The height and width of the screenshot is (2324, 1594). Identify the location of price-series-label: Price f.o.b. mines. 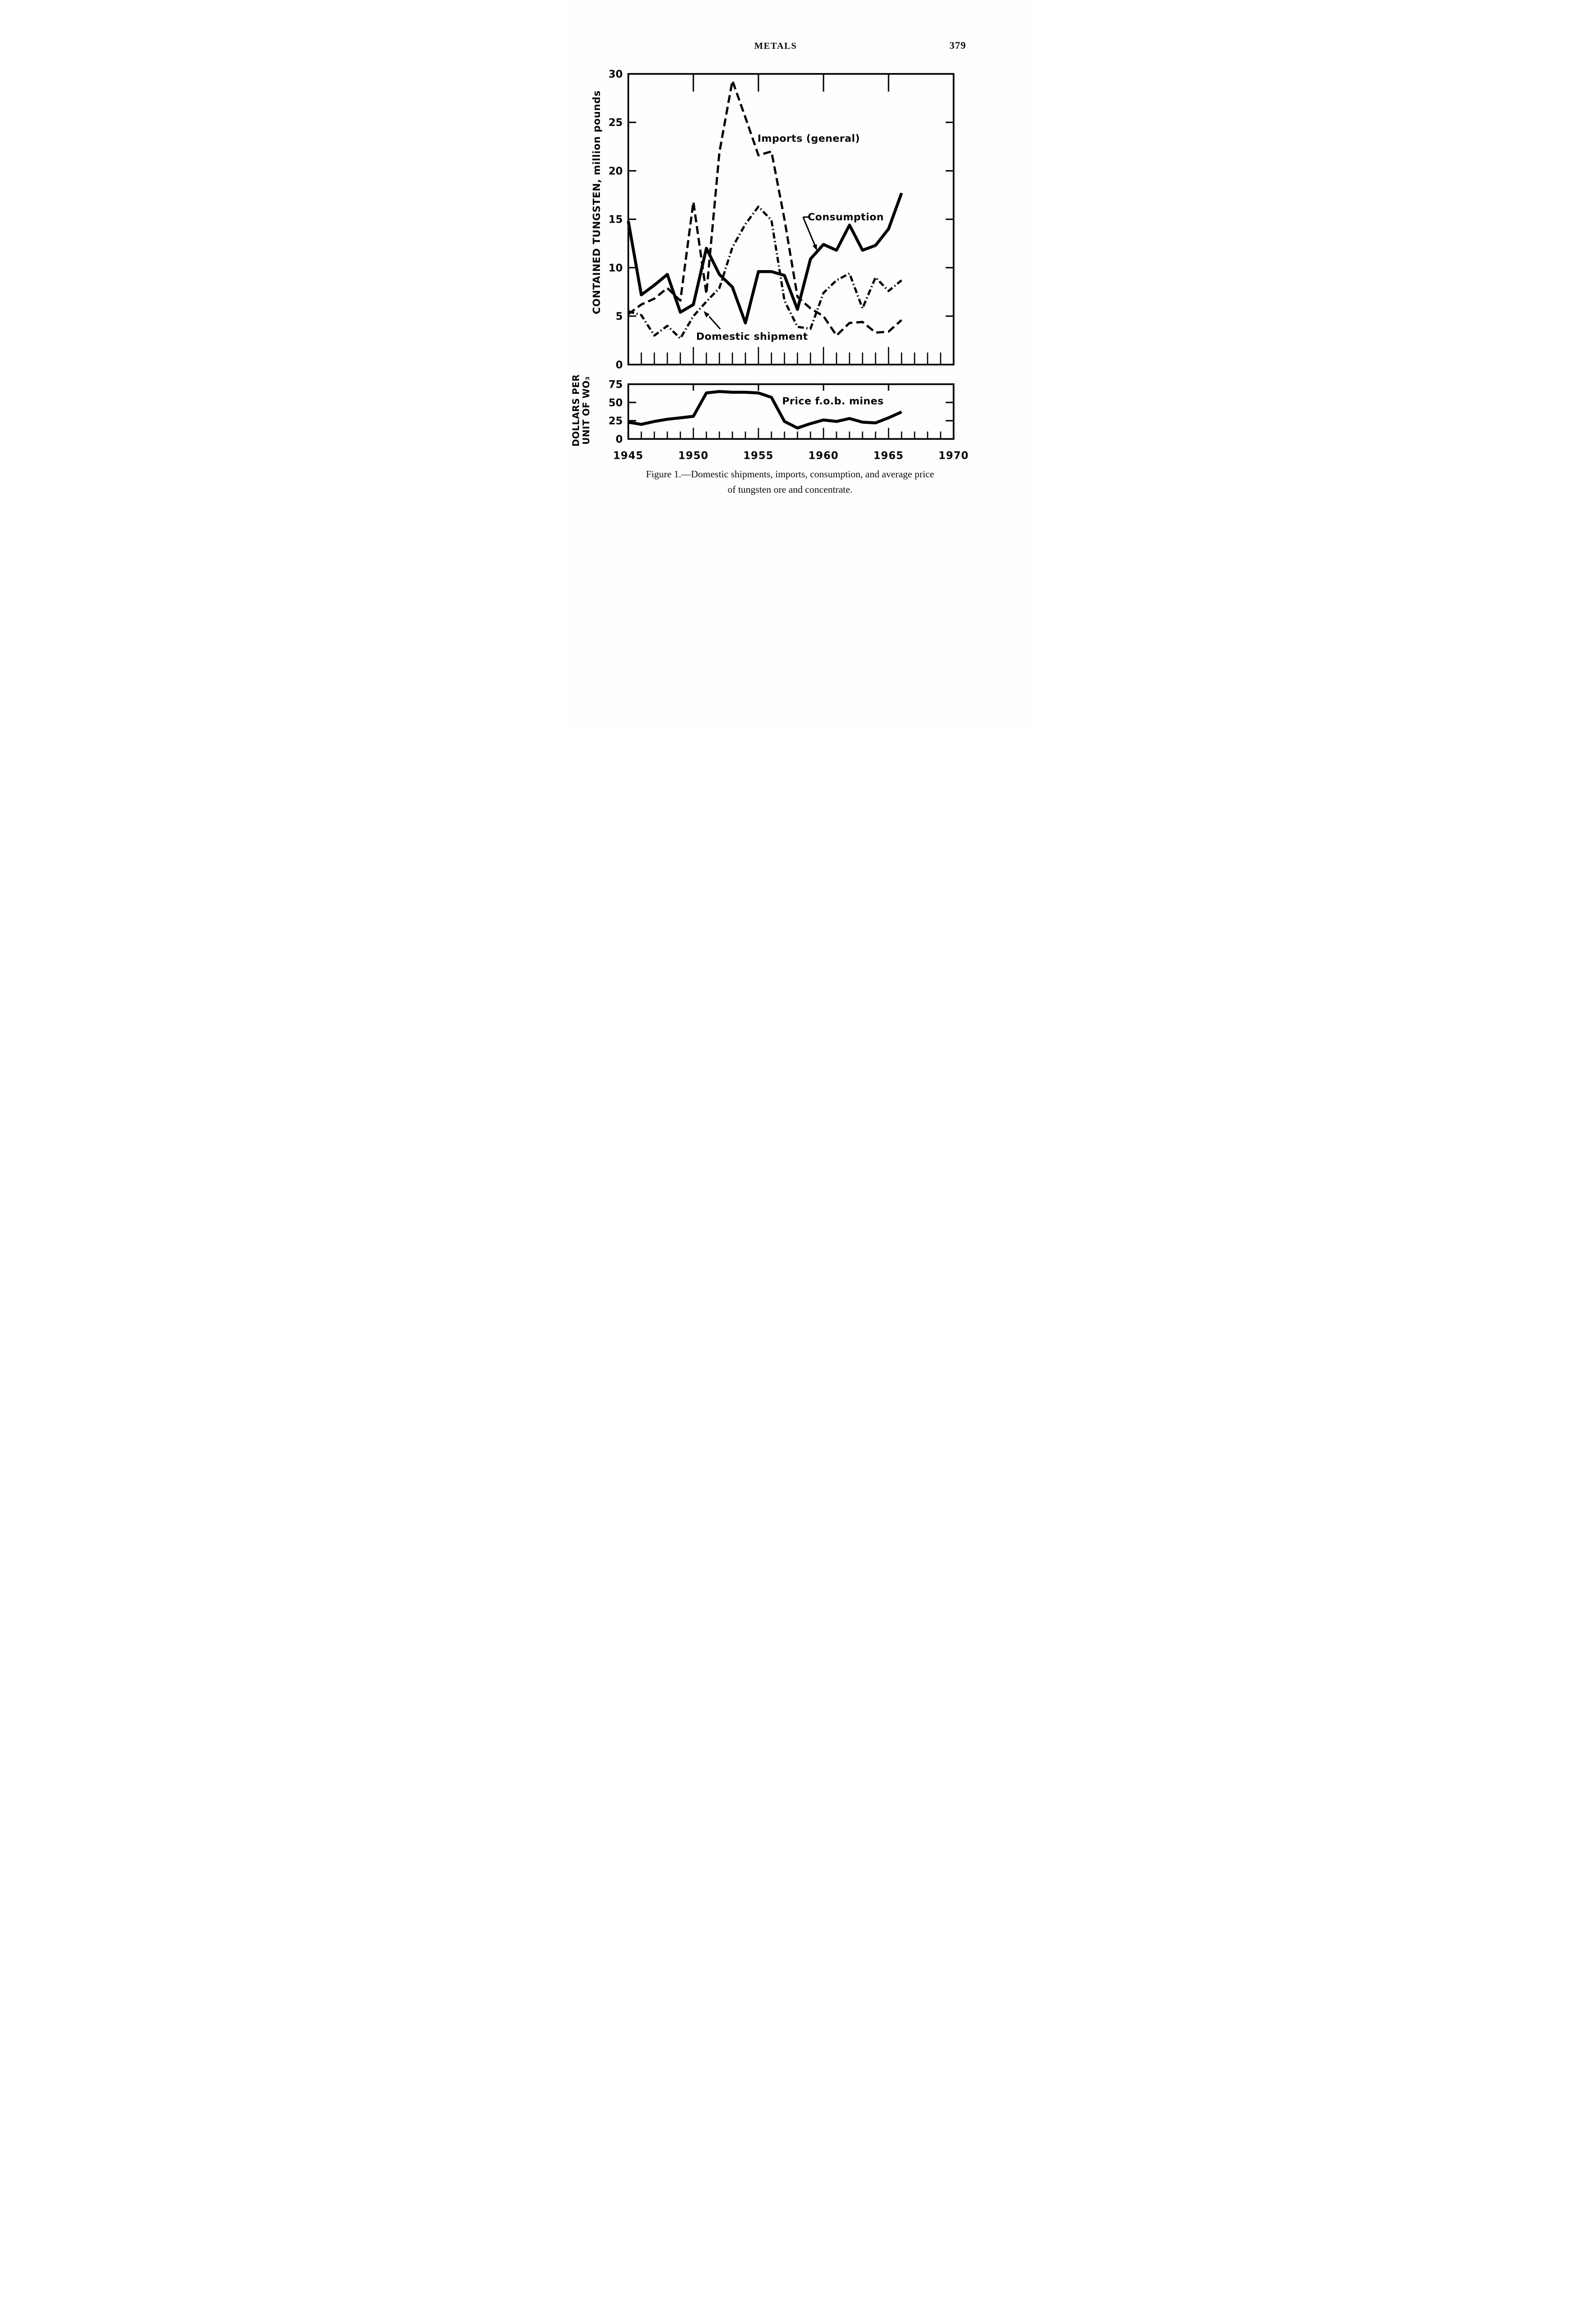
(833, 401).